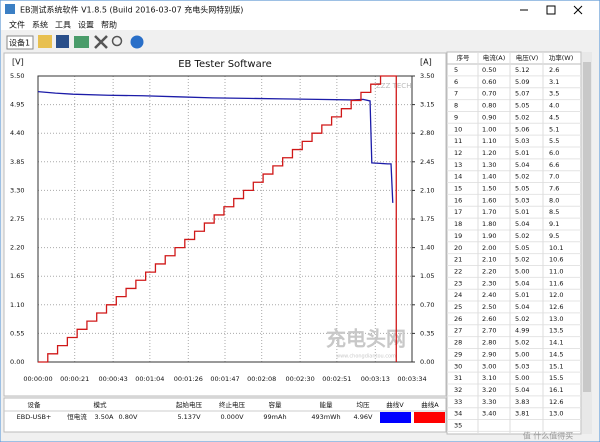  I want to click on tools-button, so click(101, 42).